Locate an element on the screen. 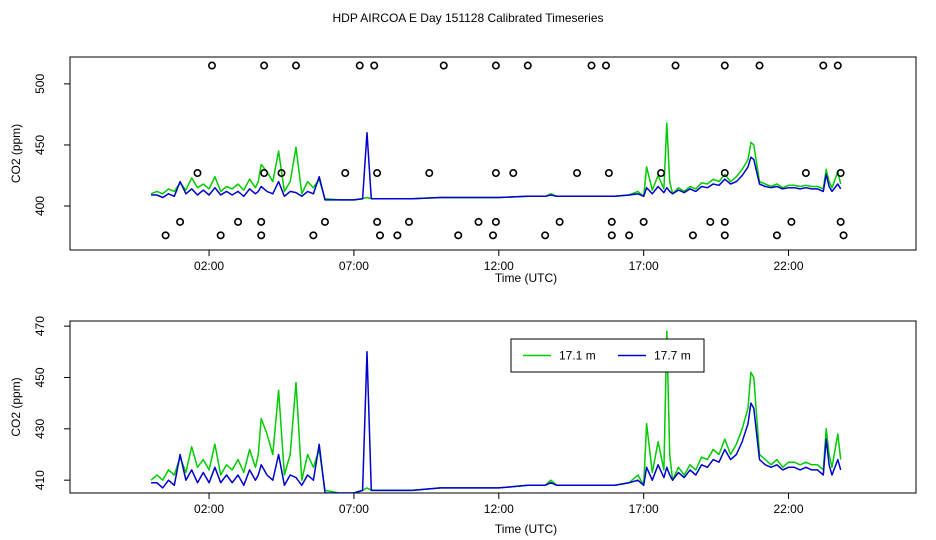 Image resolution: width=936 pixels, height=540 pixels. y-tick-label: 500 is located at coordinates (40, 84).